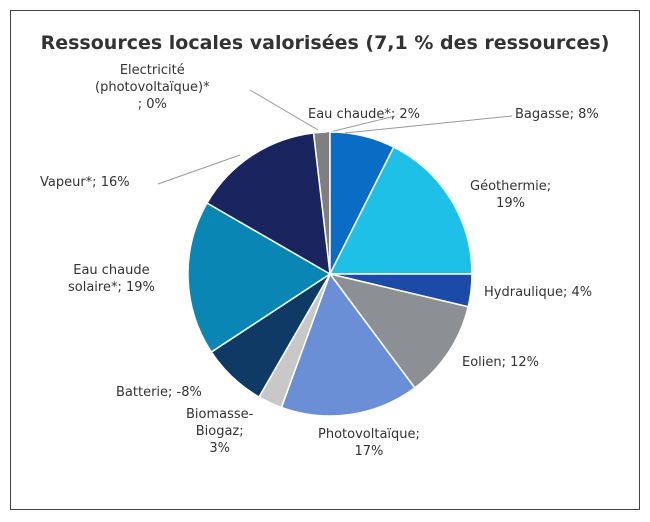 Image resolution: width=650 pixels, height=522 pixels. I want to click on data-label: Eolien; 12%, so click(501, 362).